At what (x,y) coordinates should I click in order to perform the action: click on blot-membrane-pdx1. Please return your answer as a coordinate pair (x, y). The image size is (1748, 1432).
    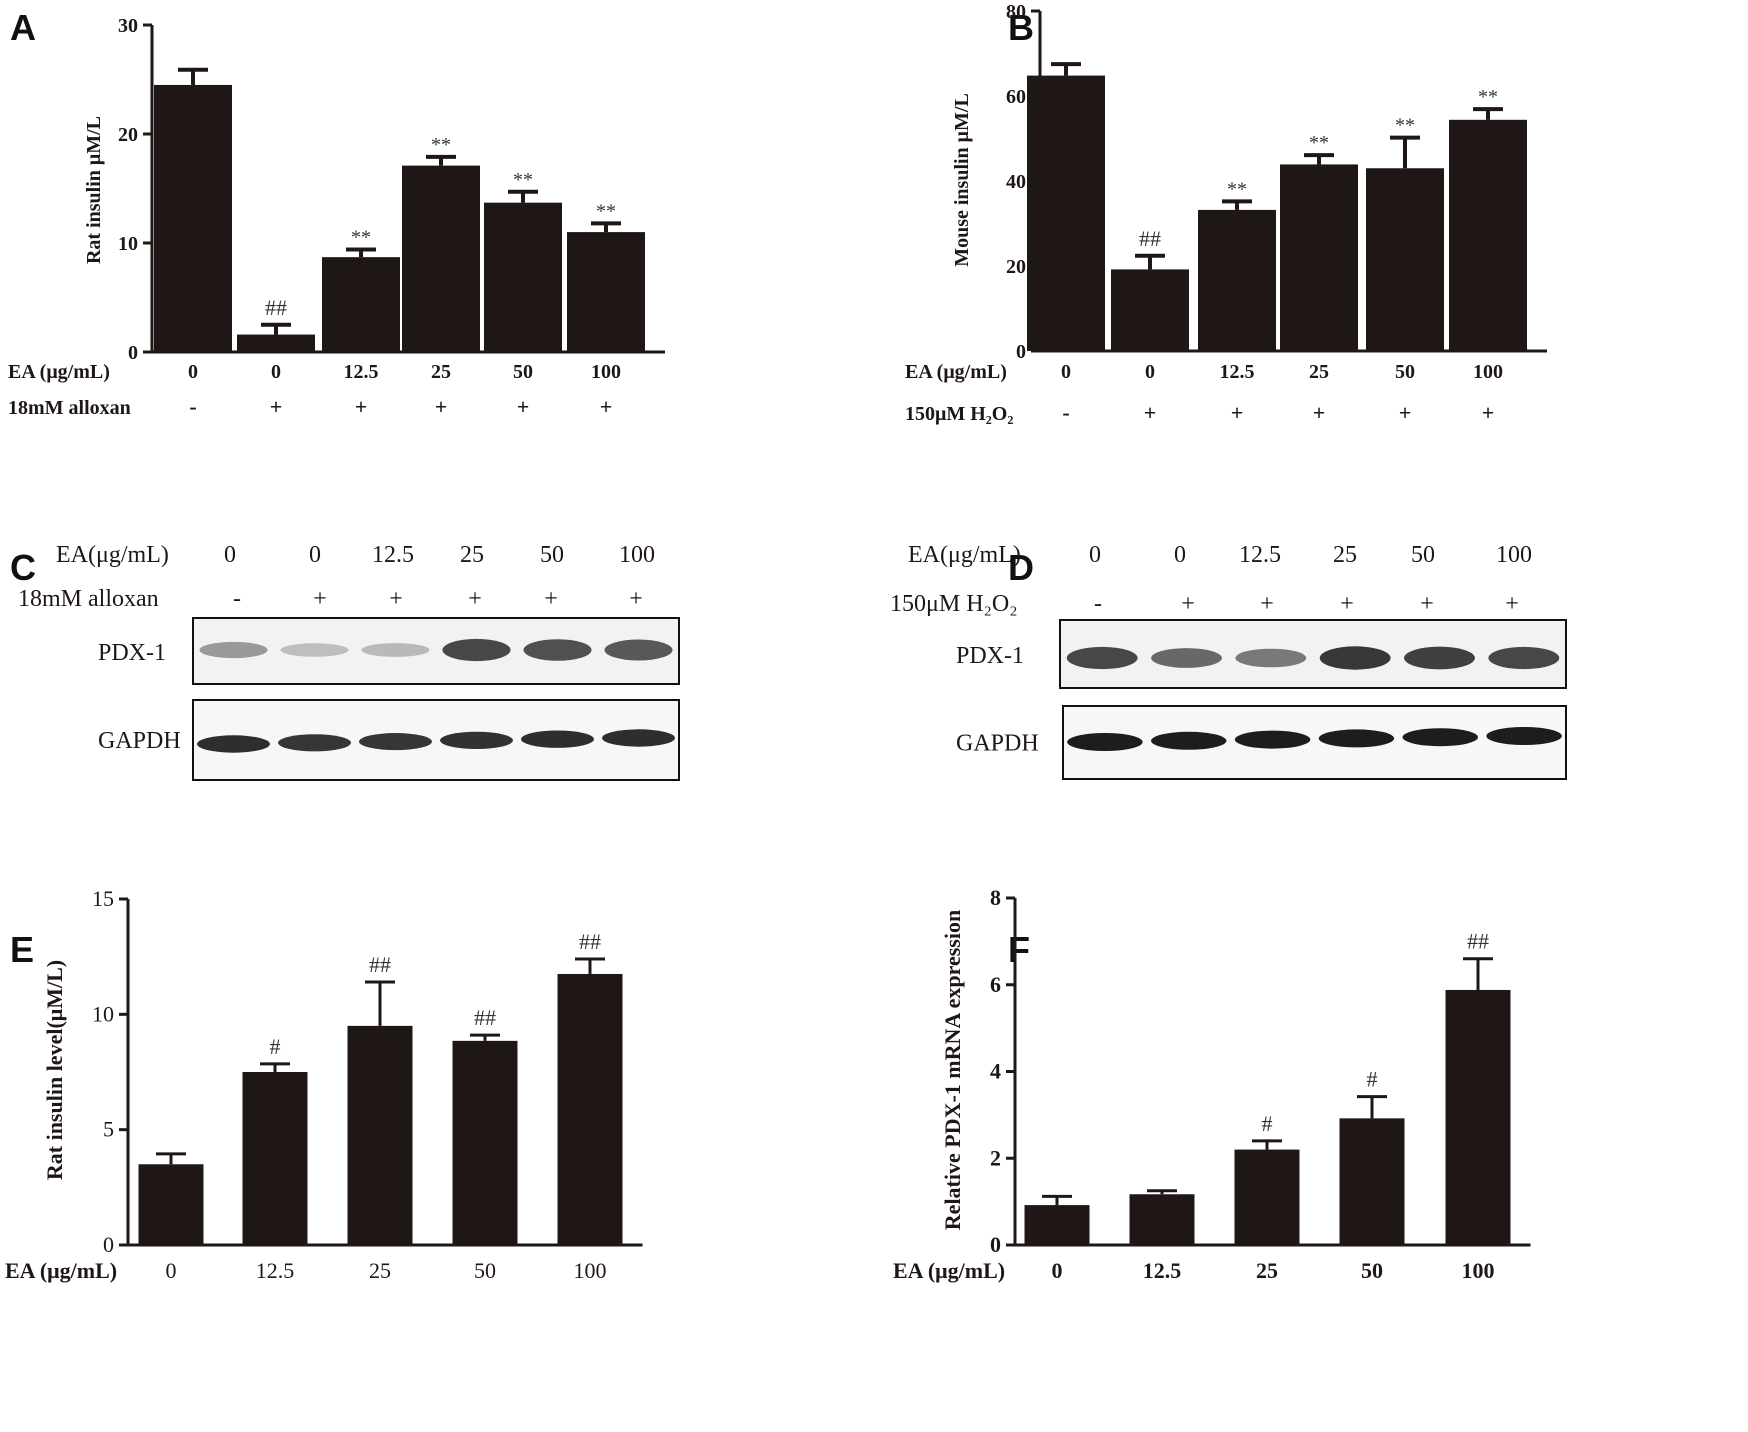
    Looking at the image, I should click on (436, 651).